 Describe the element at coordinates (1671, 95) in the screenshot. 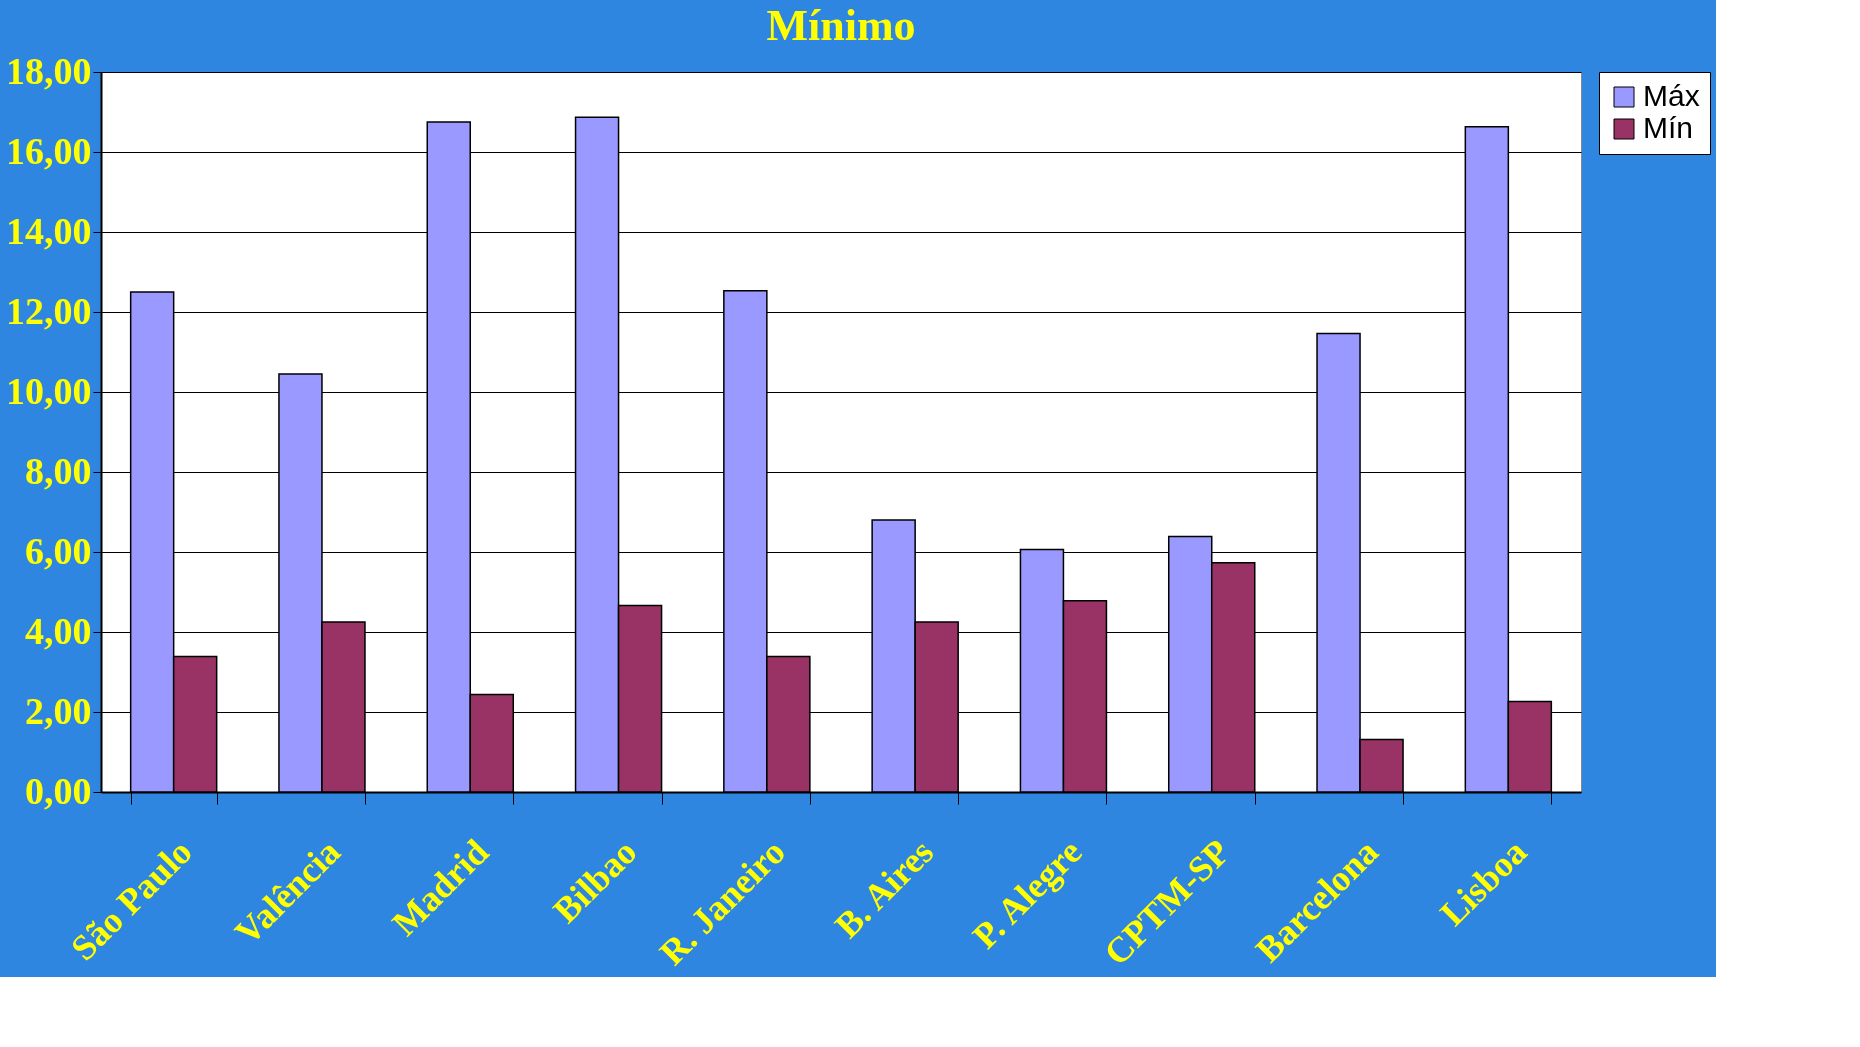

I see `legend-label: Máx` at that location.